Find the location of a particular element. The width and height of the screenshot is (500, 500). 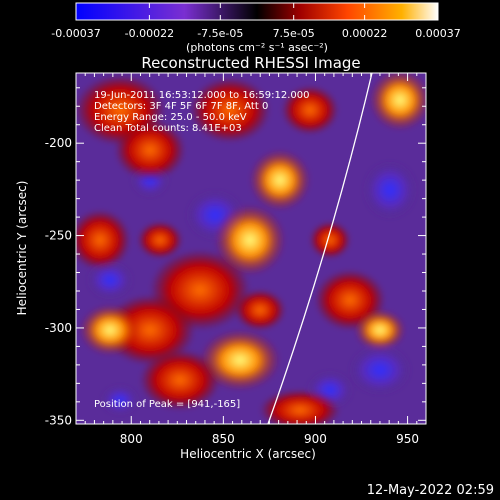

y-axis-label: Heliocentric Y (arcsec) is located at coordinates (22, 248).